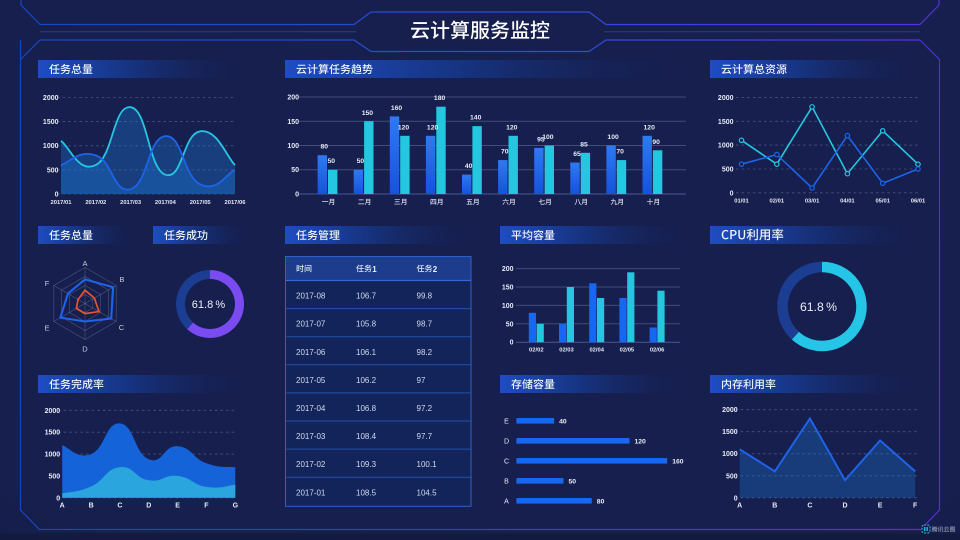 This screenshot has width=960, height=540. What do you see at coordinates (440, 98) in the screenshot?
I see `svg-text: 180` at bounding box center [440, 98].